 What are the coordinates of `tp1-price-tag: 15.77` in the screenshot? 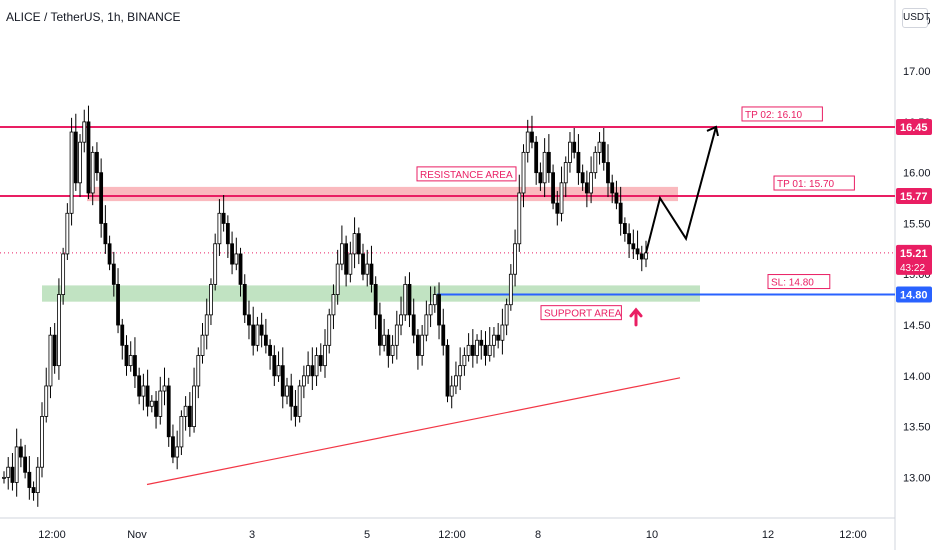 It's located at (914, 197).